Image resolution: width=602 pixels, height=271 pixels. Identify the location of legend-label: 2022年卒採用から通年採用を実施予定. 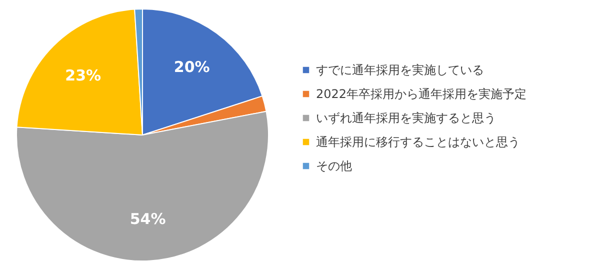
(421, 94).